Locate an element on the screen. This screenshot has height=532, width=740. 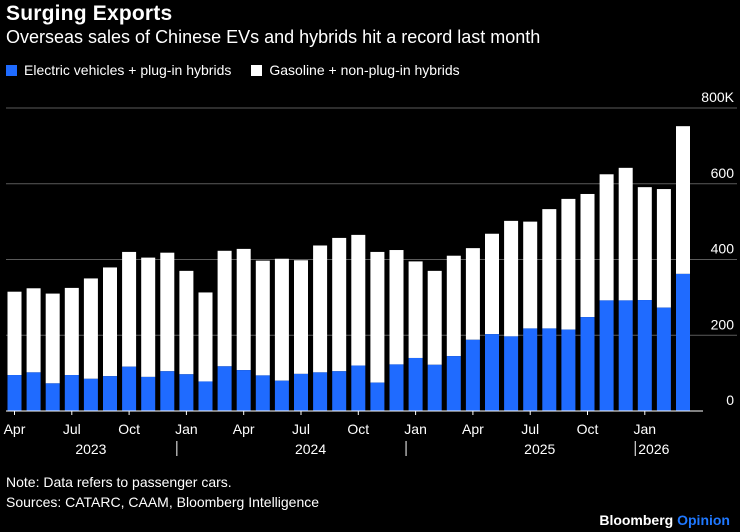
legend-item-gasoline: Gasoline + non-plug-in hybrids is located at coordinates (355, 70).